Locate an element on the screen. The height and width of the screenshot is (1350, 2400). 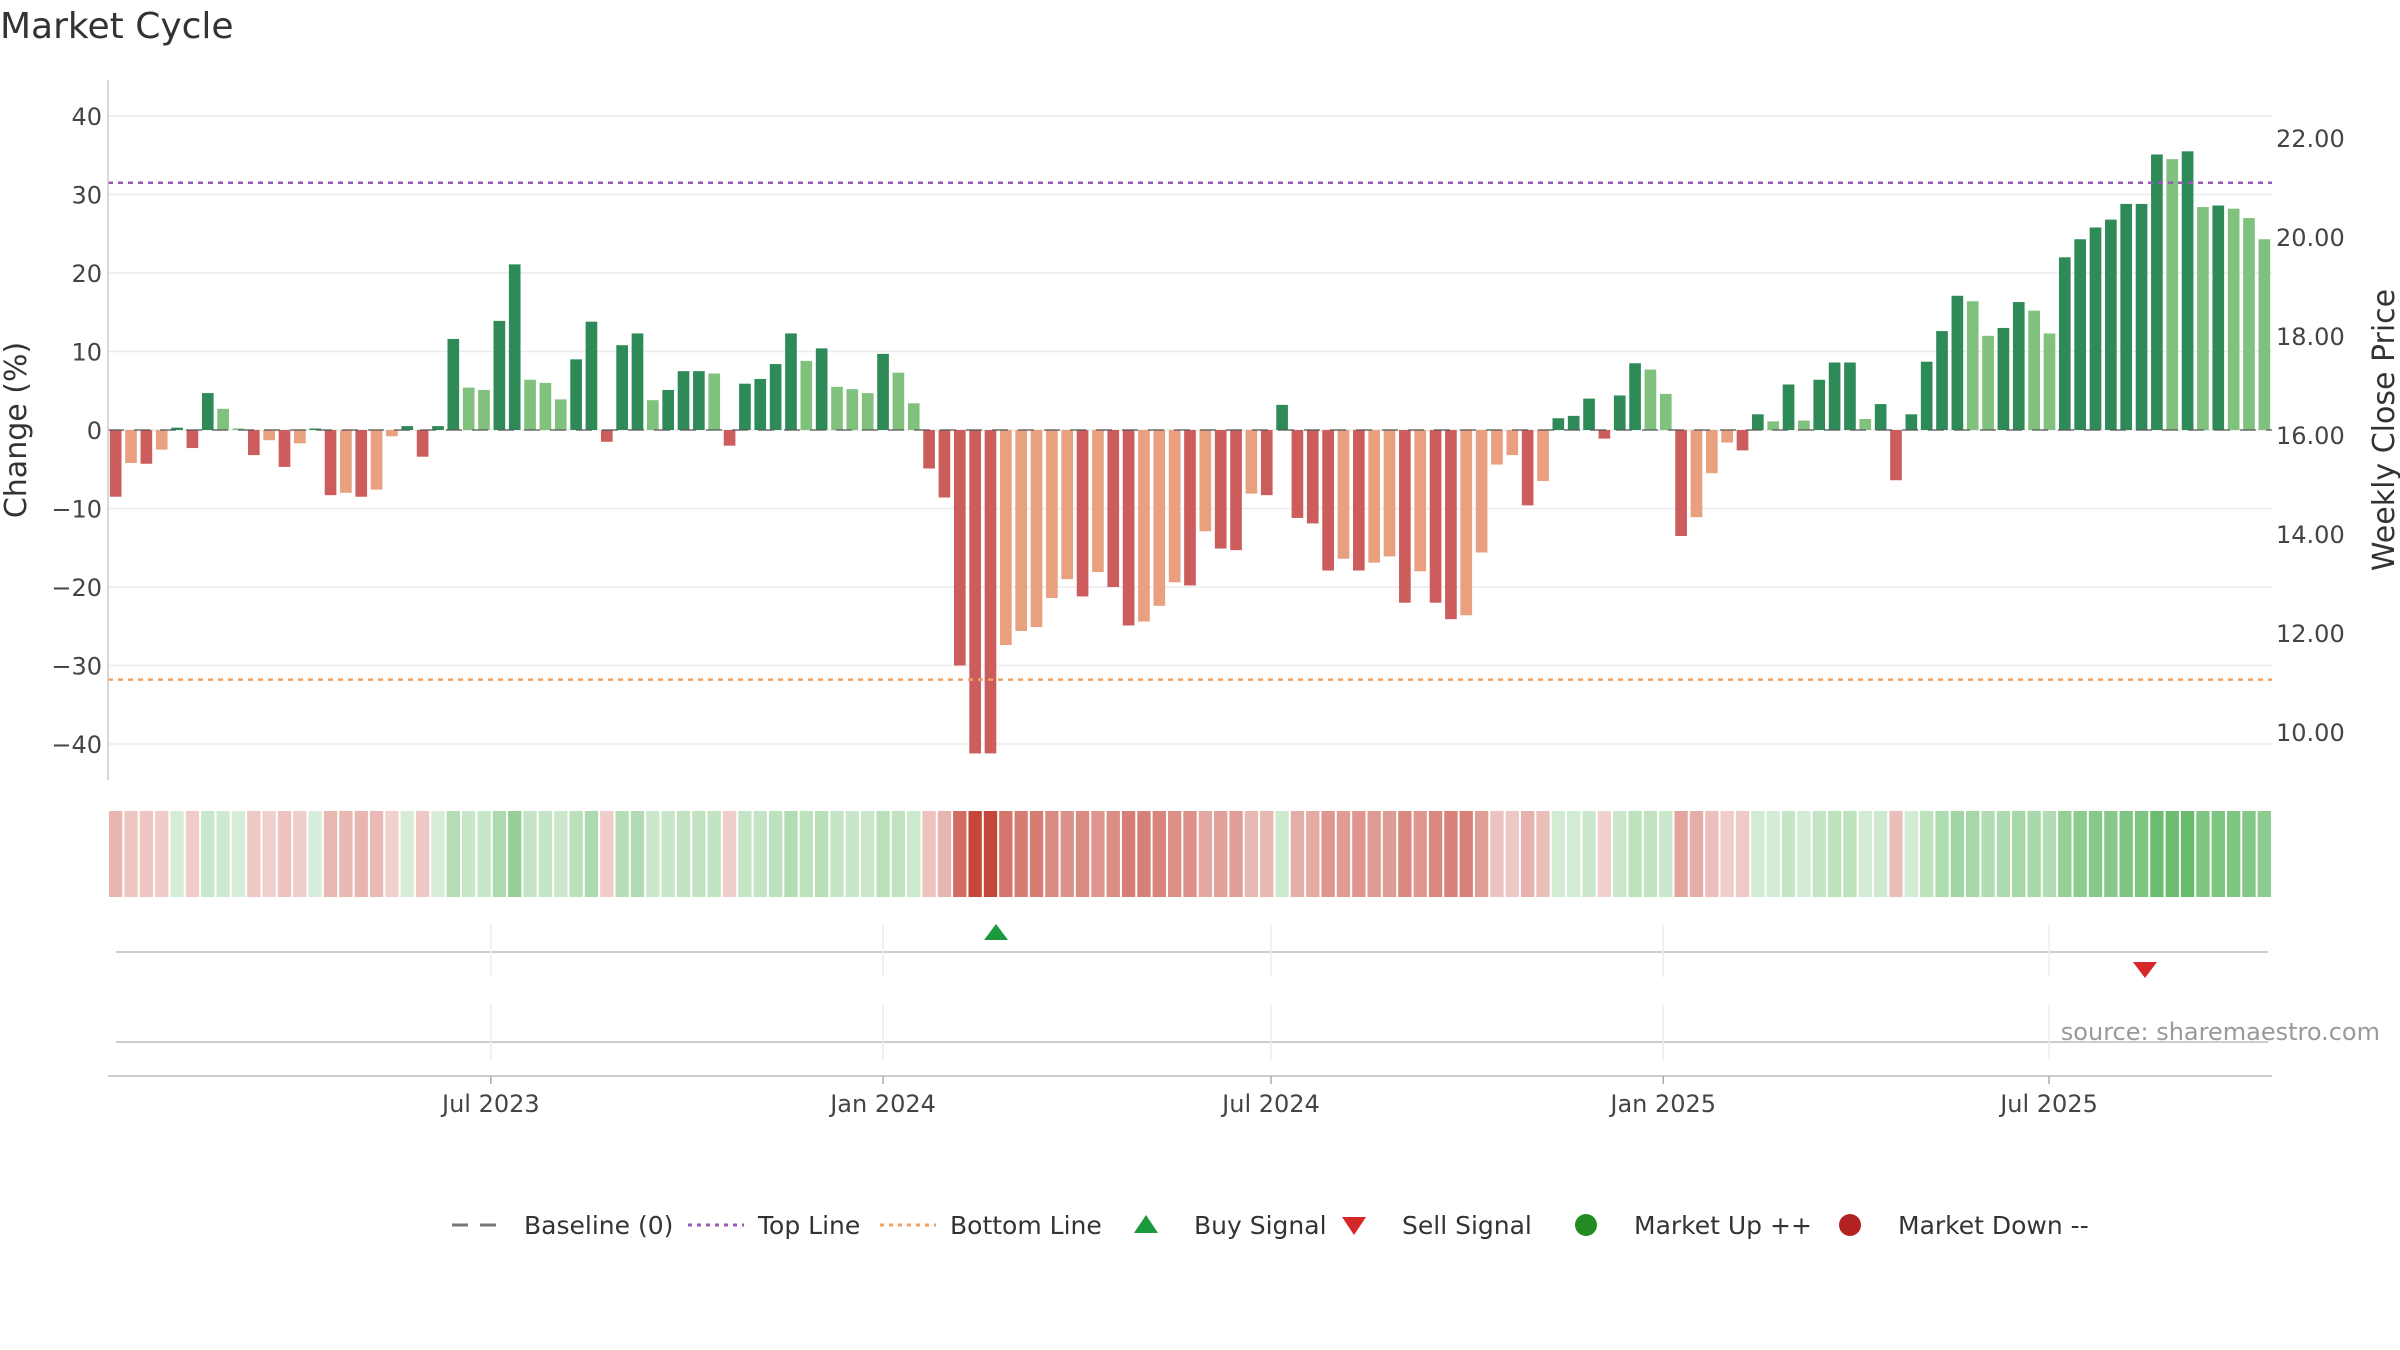
source-text: source: sharemaestro.com is located at coordinates (2220, 1032).